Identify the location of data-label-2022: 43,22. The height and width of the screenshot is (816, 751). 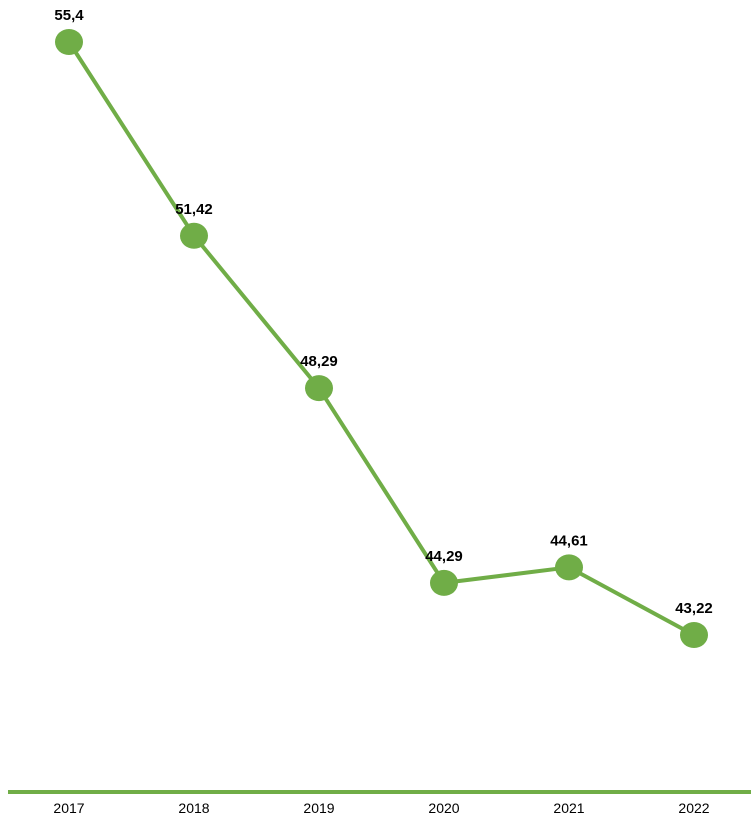
(694, 608).